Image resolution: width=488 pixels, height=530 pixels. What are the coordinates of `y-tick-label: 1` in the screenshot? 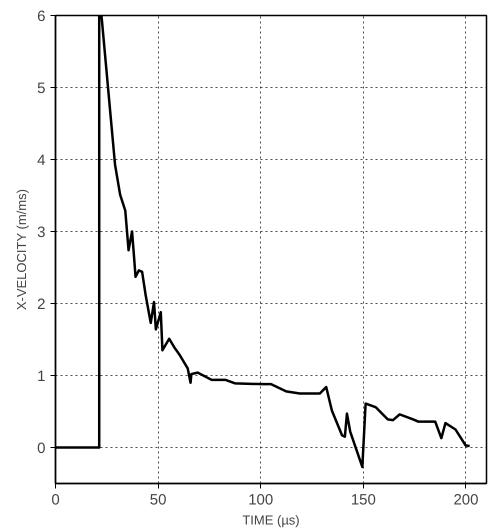 It's located at (41, 376).